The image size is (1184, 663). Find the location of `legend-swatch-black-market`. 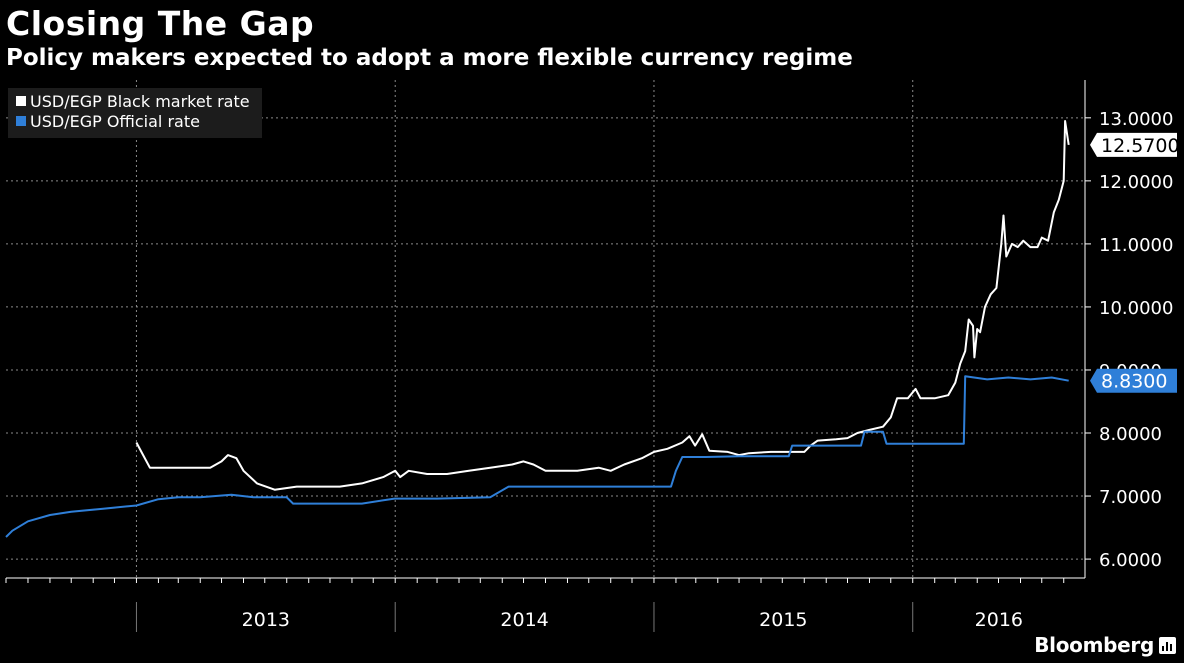

legend-swatch-black-market is located at coordinates (21, 100).